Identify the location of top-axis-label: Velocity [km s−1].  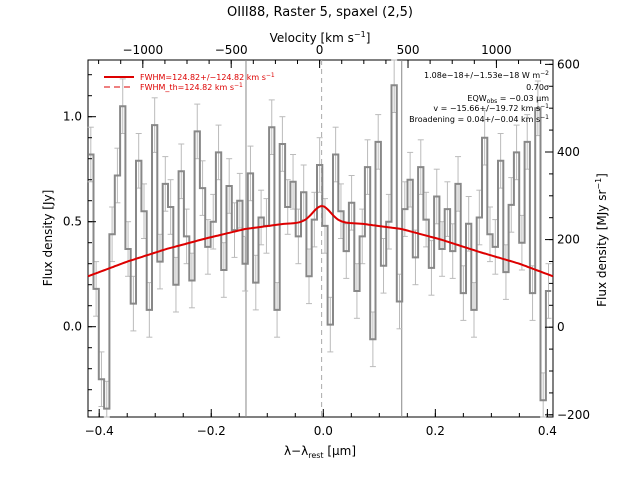
(320, 37).